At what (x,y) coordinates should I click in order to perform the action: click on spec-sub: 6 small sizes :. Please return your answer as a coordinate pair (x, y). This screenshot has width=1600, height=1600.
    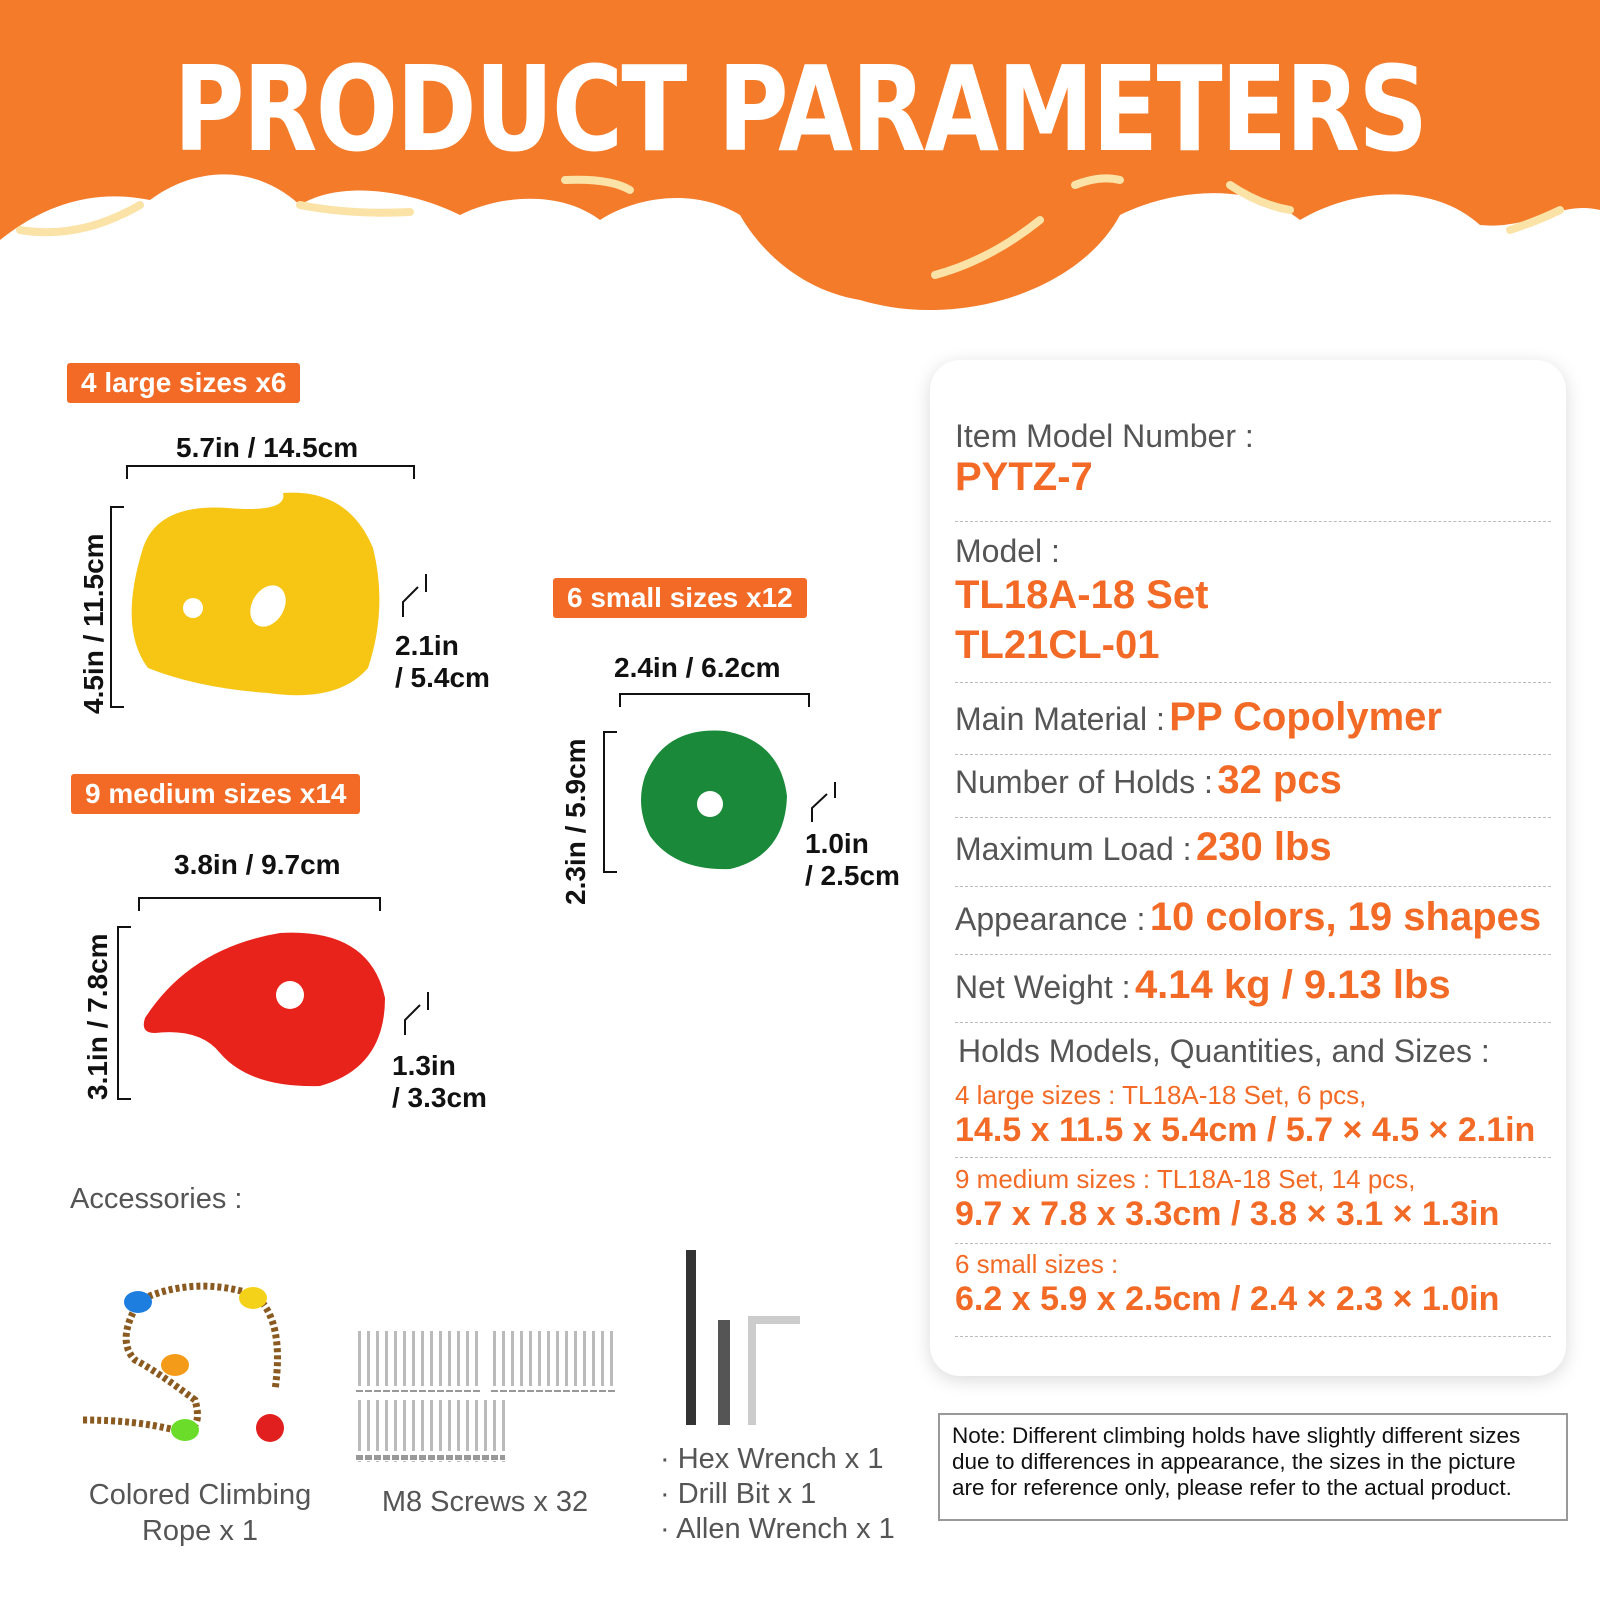
    Looking at the image, I should click on (1037, 1264).